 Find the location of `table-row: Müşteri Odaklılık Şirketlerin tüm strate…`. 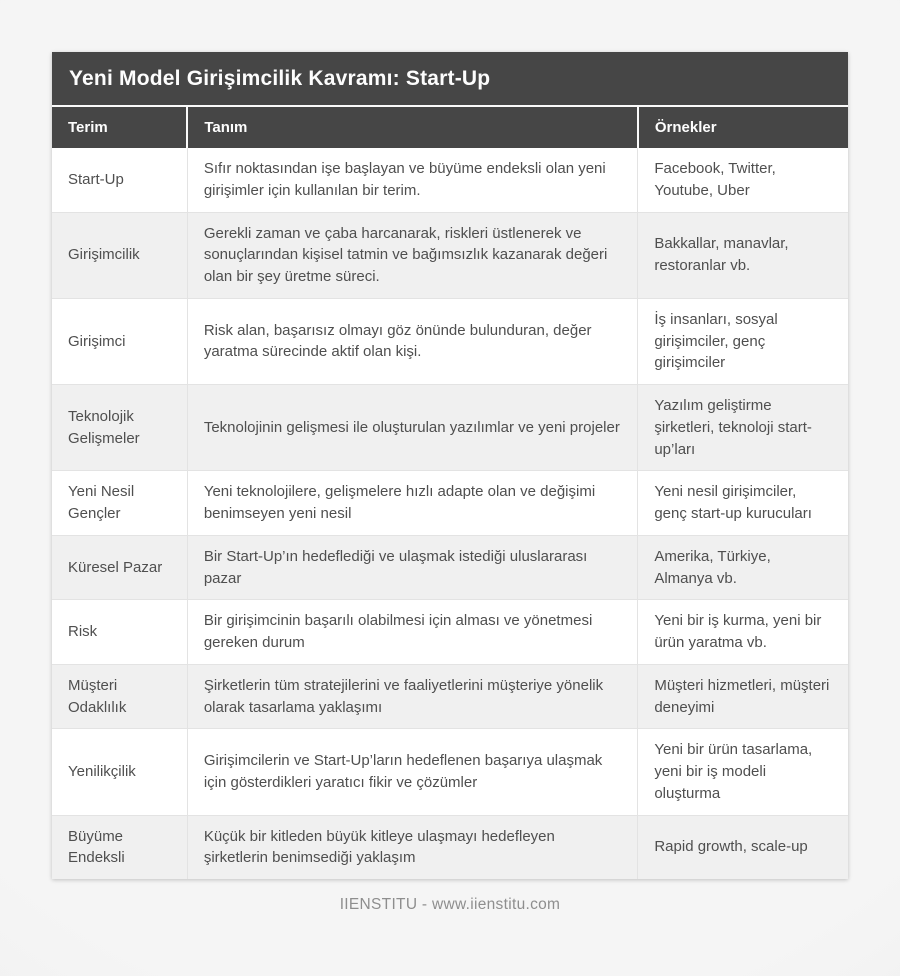

table-row: Müşteri Odaklılık Şirketlerin tüm strate… is located at coordinates (450, 696).